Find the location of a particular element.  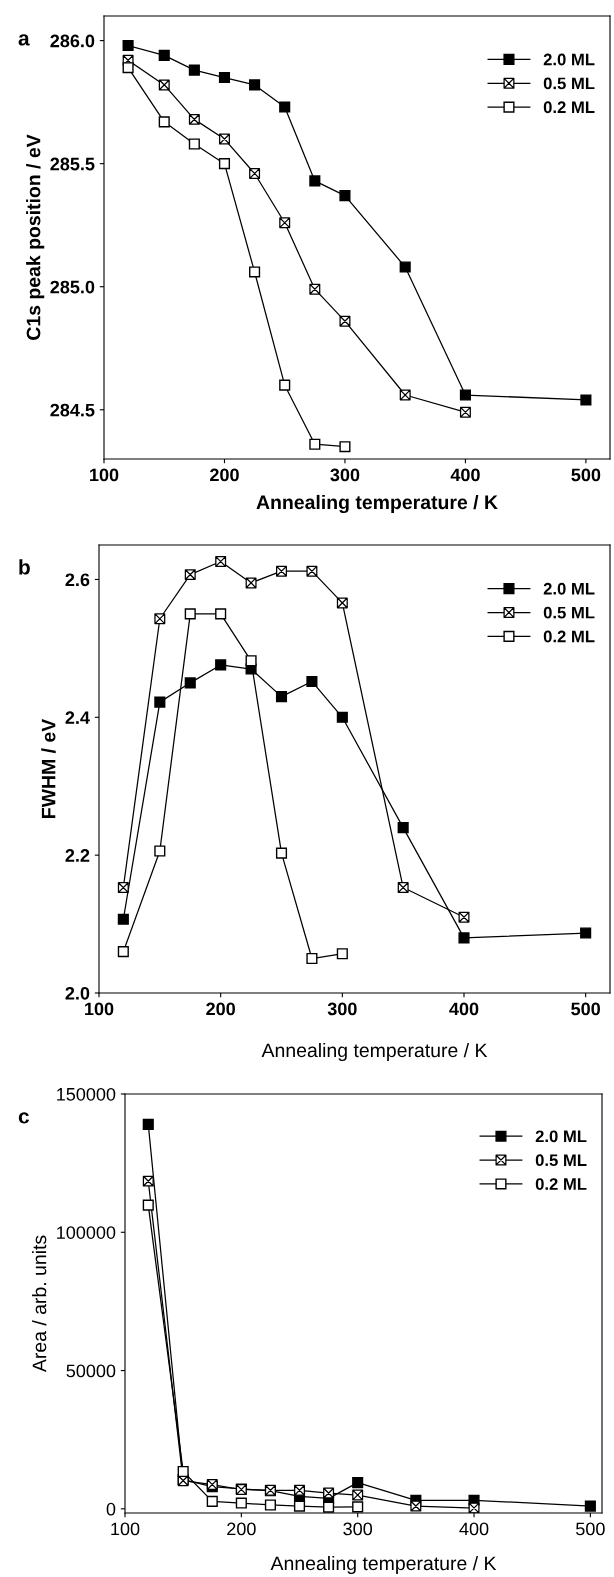

y-axis-title: Area / arb. units is located at coordinates (39, 1304).